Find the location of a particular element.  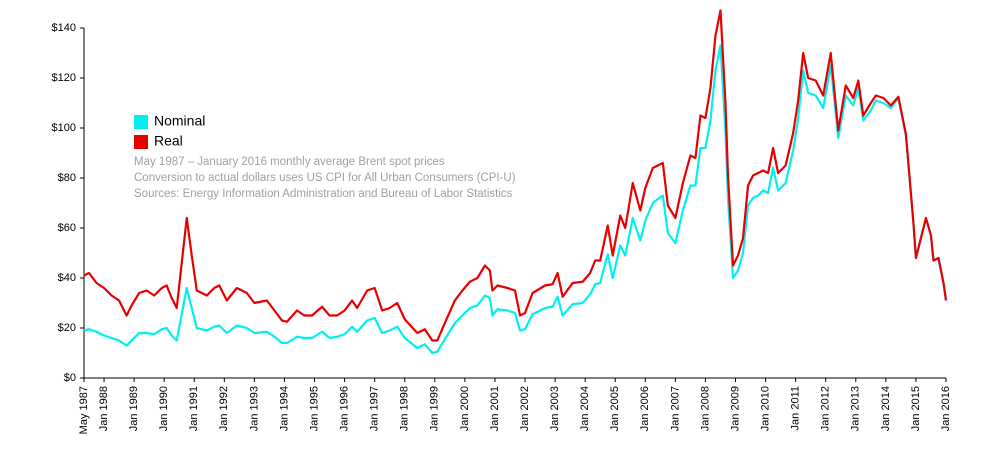

x-tick-label: Jan 1997 is located at coordinates (375, 408).